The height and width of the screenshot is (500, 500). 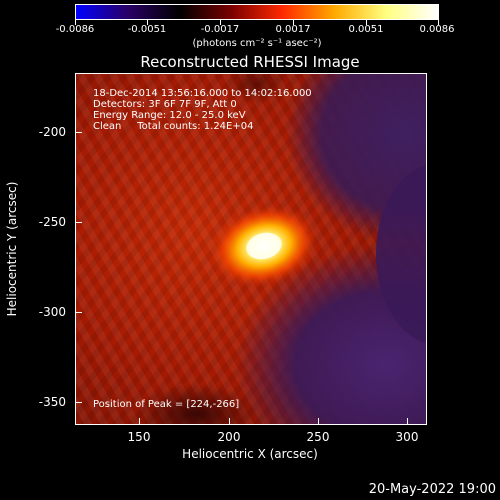 What do you see at coordinates (165, 104) in the screenshot?
I see `detectors-label: Detectors: 3F 6F 7F 9F, Att 0` at bounding box center [165, 104].